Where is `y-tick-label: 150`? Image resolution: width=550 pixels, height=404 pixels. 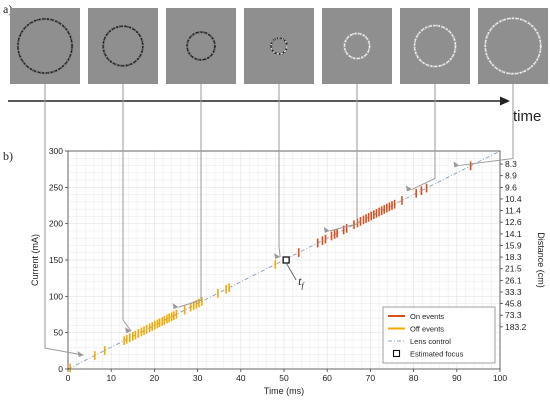
y-tick-label: 150 is located at coordinates (56, 260).